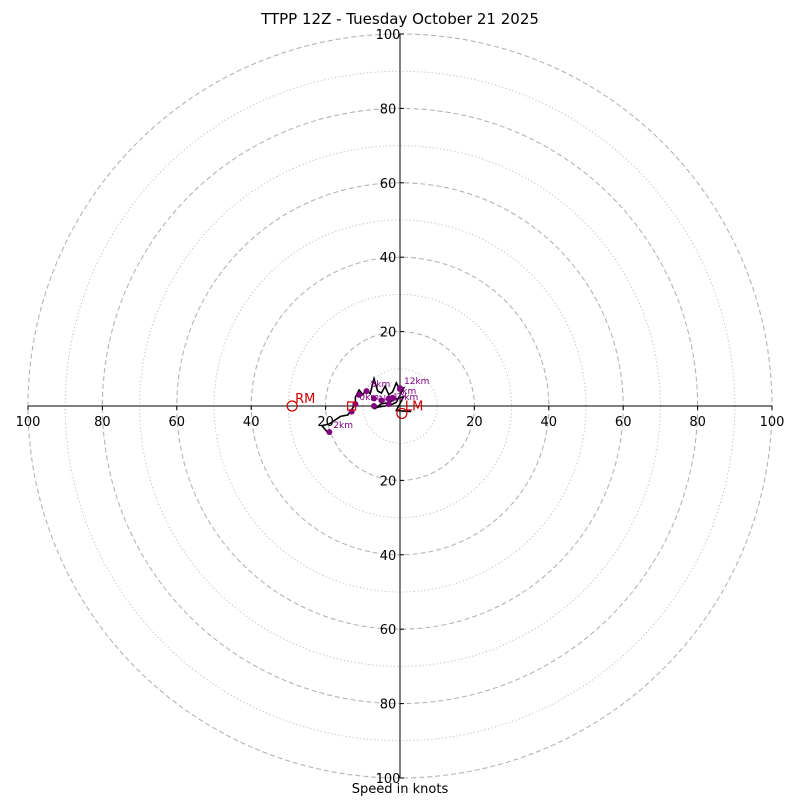 The height and width of the screenshot is (800, 800). What do you see at coordinates (407, 392) in the screenshot?
I see `height-marker-label: 9km` at bounding box center [407, 392].